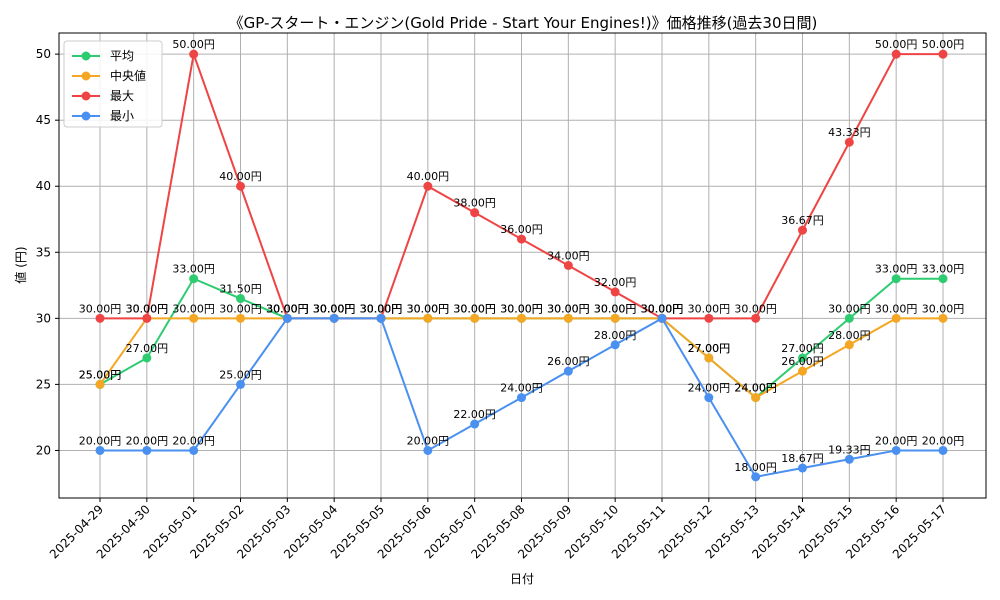 This screenshot has width=1000, height=600. I want to click on legend-label: 最小, so click(122, 116).